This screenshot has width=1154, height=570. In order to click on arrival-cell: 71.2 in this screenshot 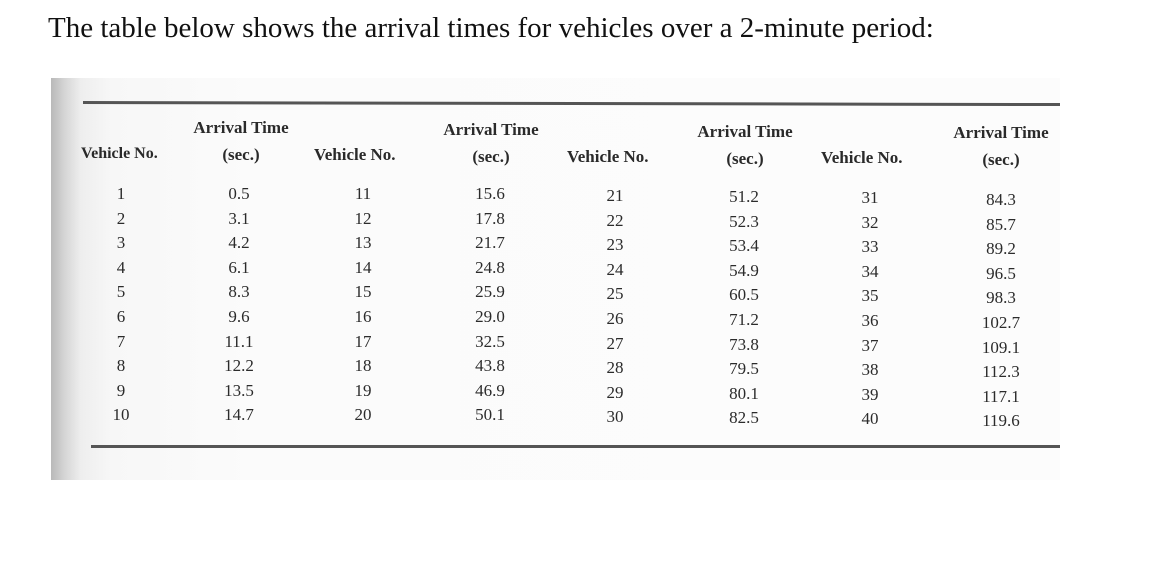, I will do `click(744, 319)`.